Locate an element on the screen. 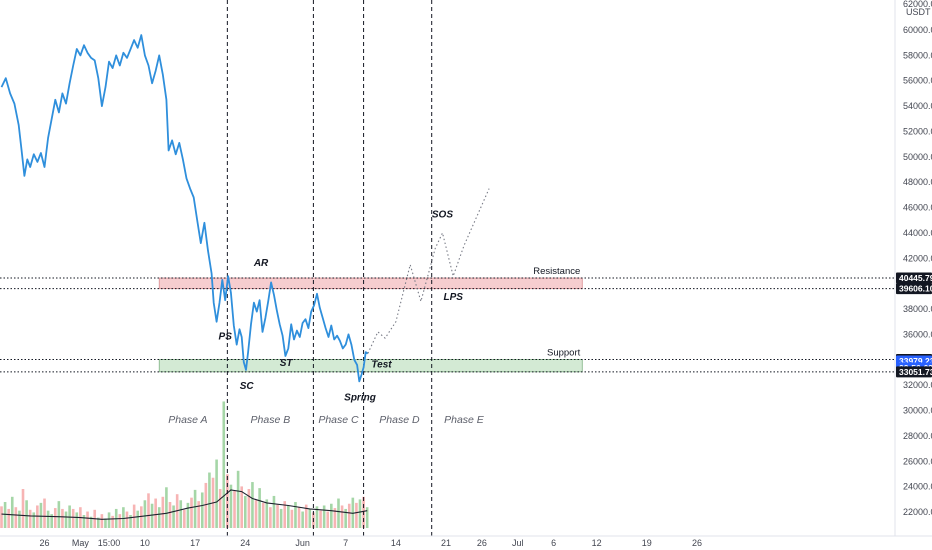 This screenshot has width=932, height=550. annotation-lps: LPS is located at coordinates (453, 297).